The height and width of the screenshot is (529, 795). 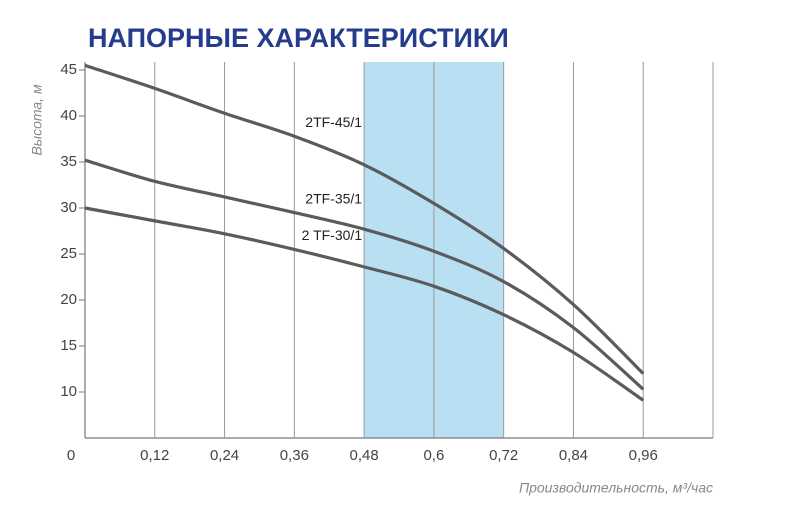 I want to click on series-label: 2 TF-30/1, so click(x=332, y=235).